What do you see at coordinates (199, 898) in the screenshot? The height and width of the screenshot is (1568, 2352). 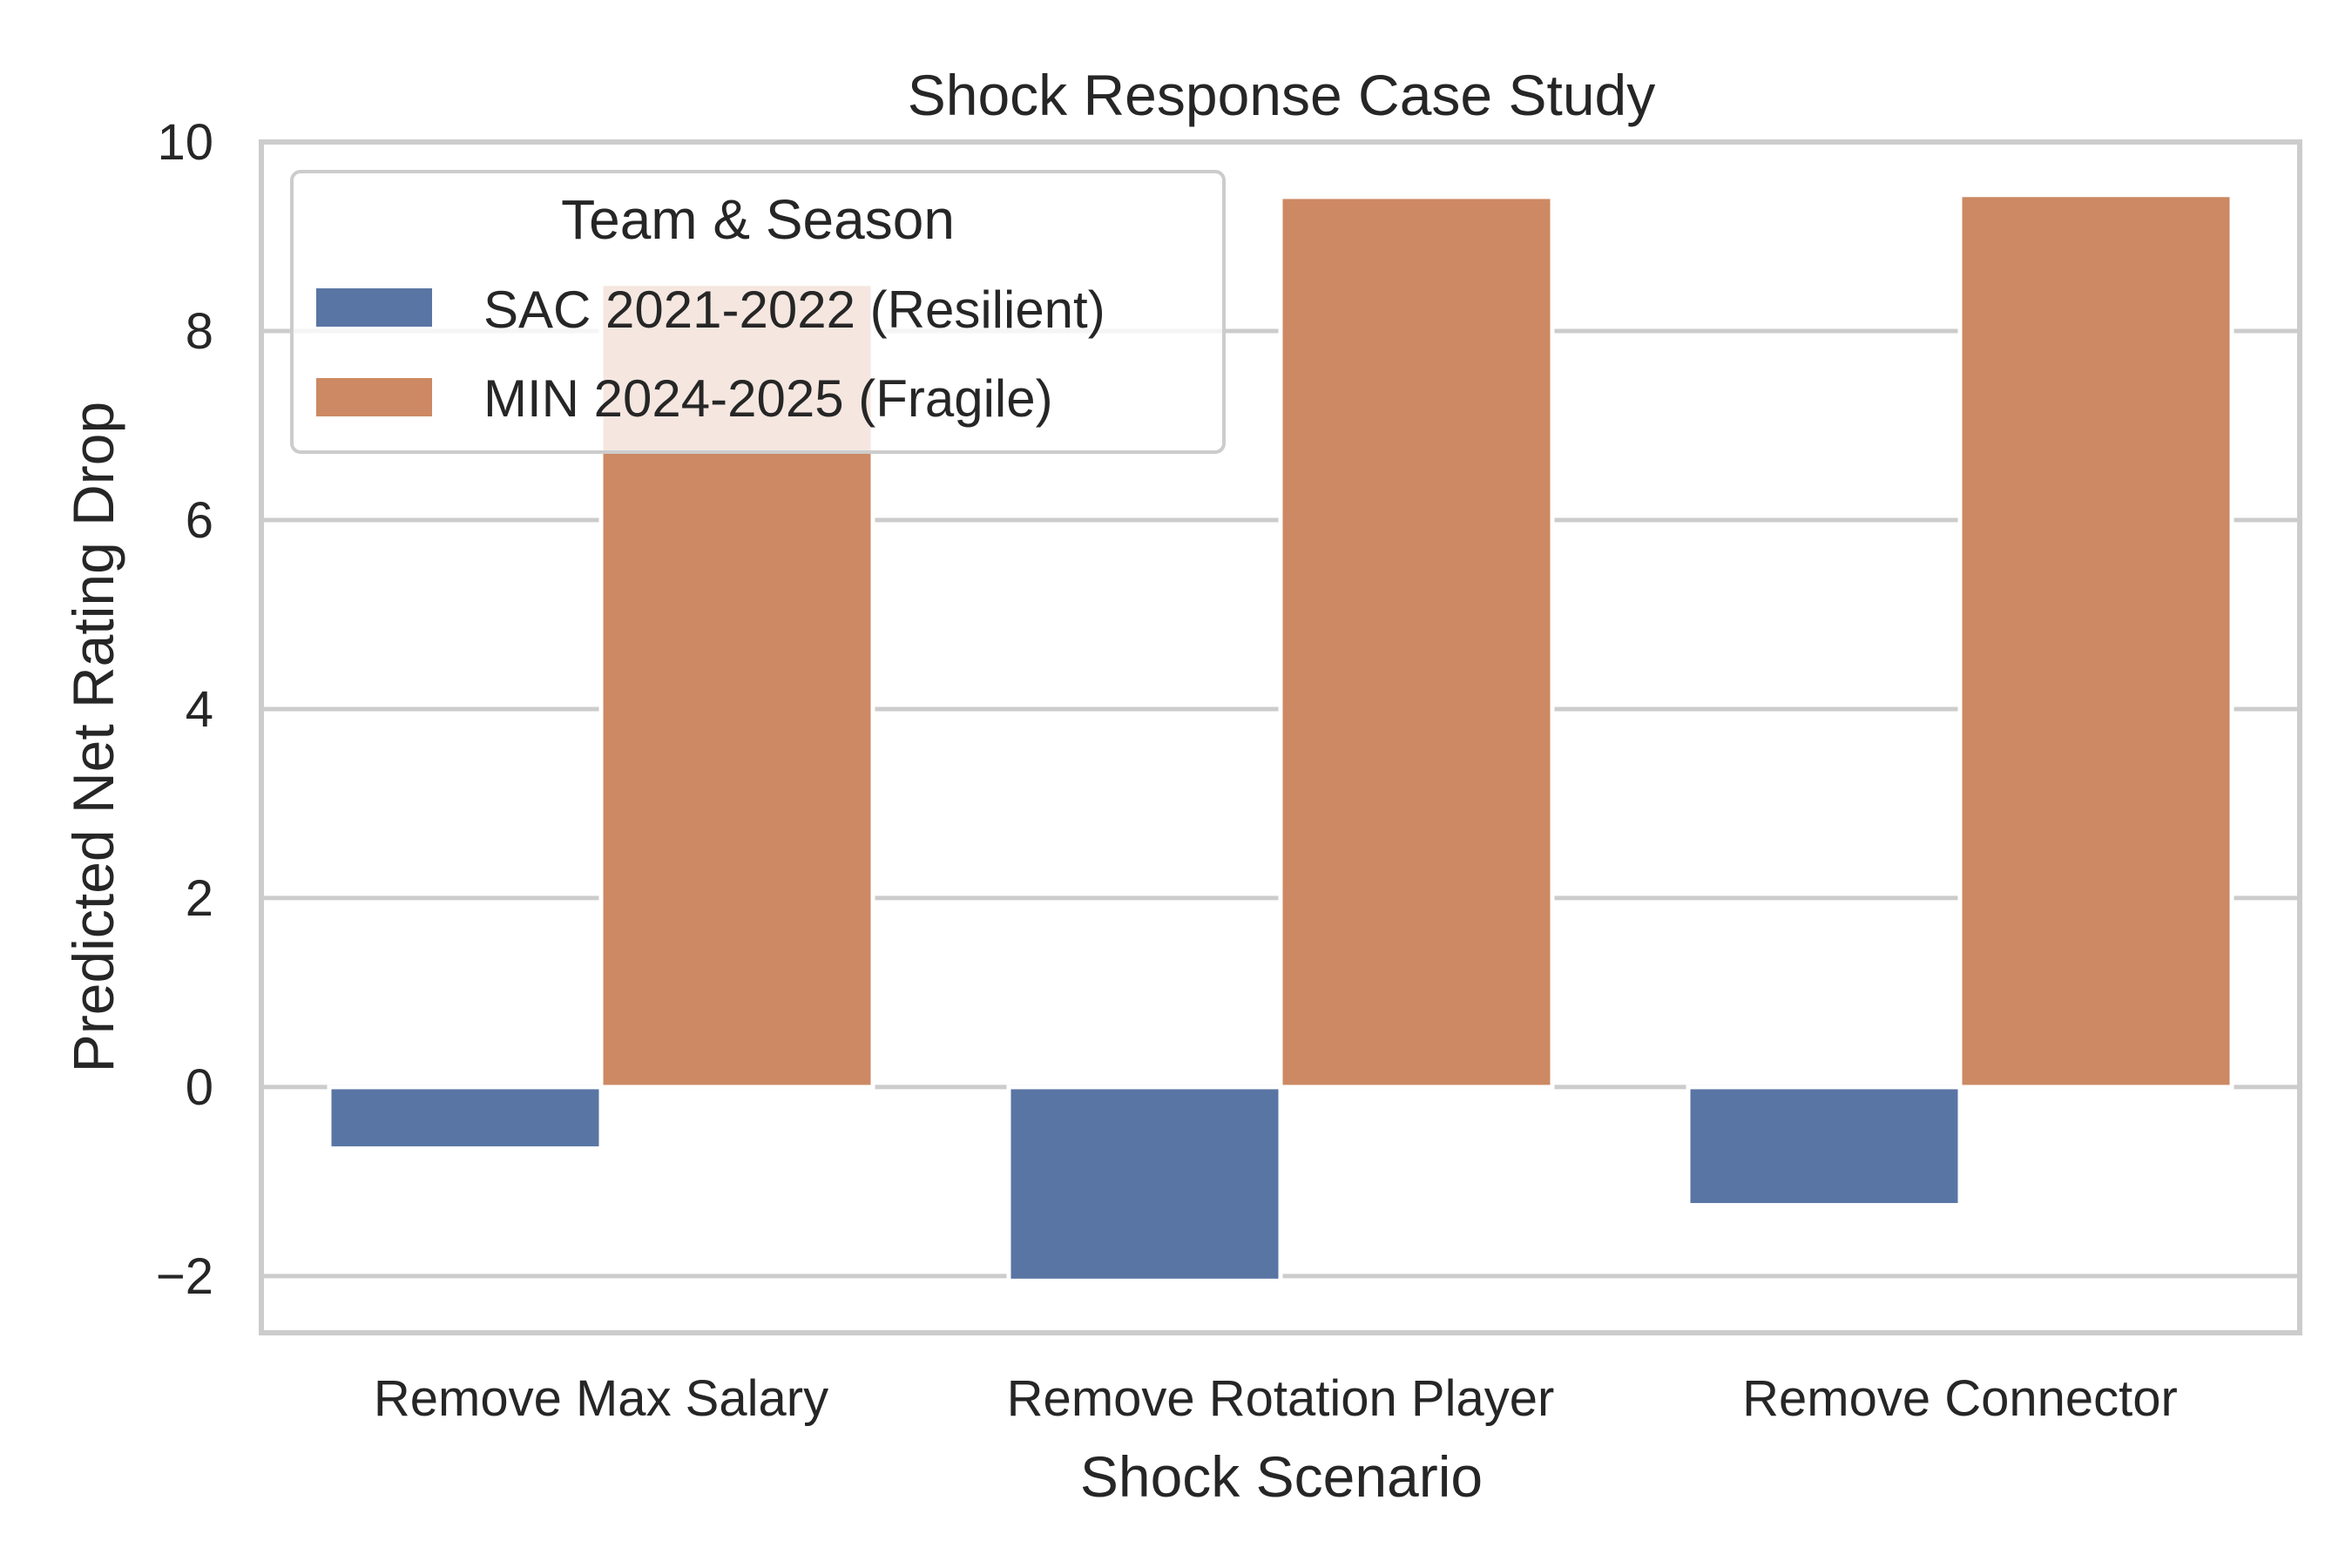 I see `y-tick-label: 2` at bounding box center [199, 898].